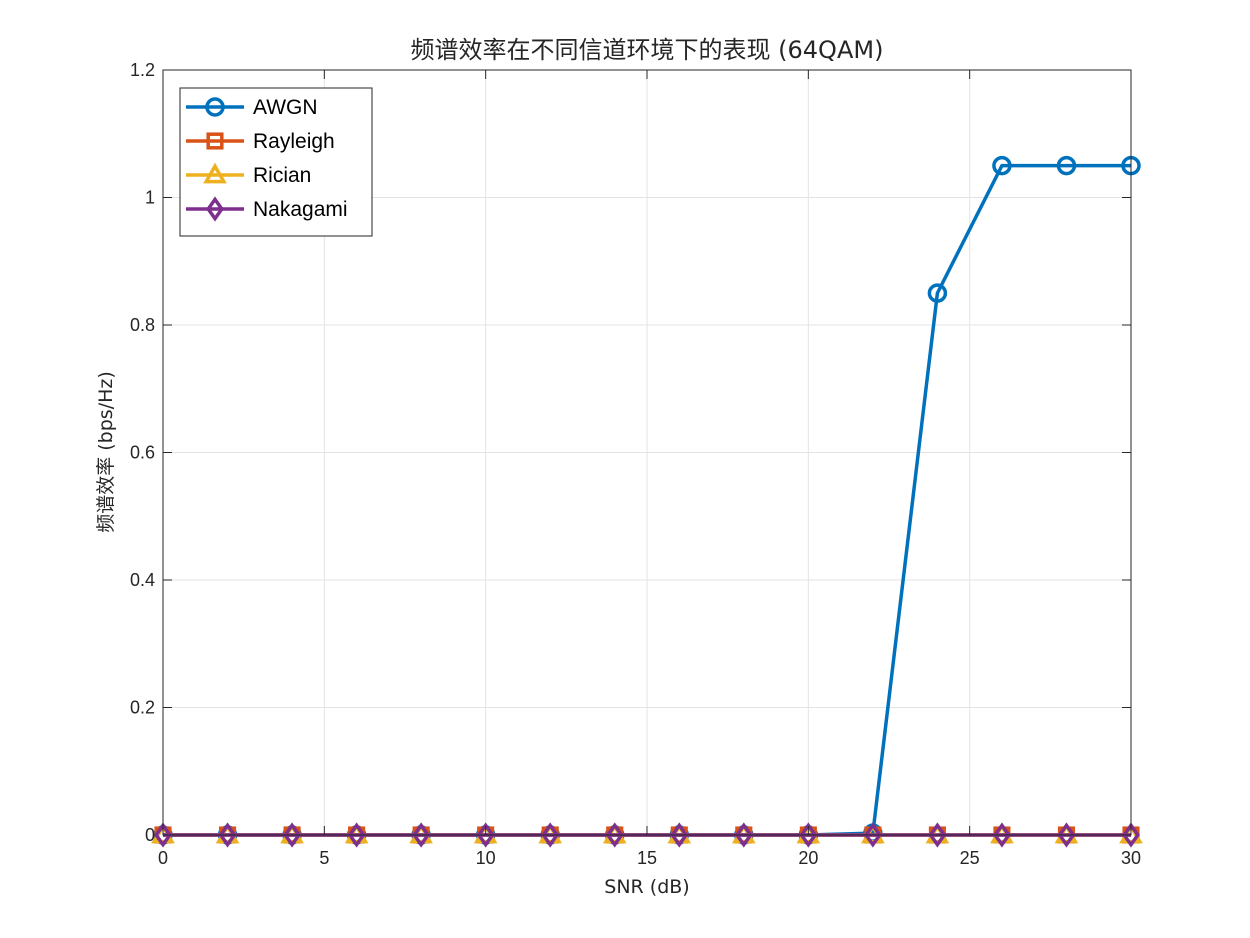 The height and width of the screenshot is (938, 1250). What do you see at coordinates (486, 858) in the screenshot?
I see `x-tick-label: 10` at bounding box center [486, 858].